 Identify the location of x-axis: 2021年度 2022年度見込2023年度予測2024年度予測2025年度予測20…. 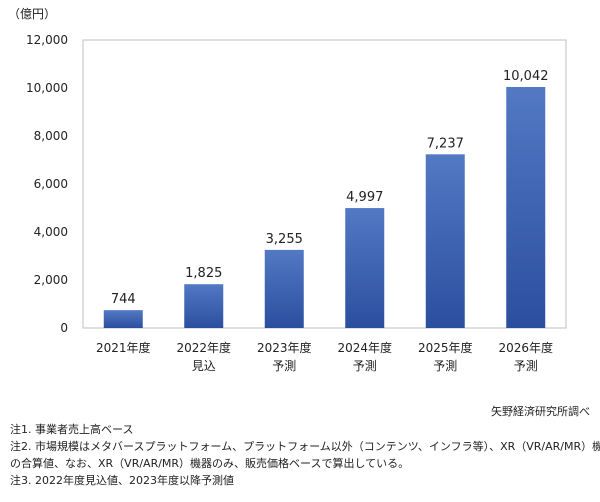
(324, 356).